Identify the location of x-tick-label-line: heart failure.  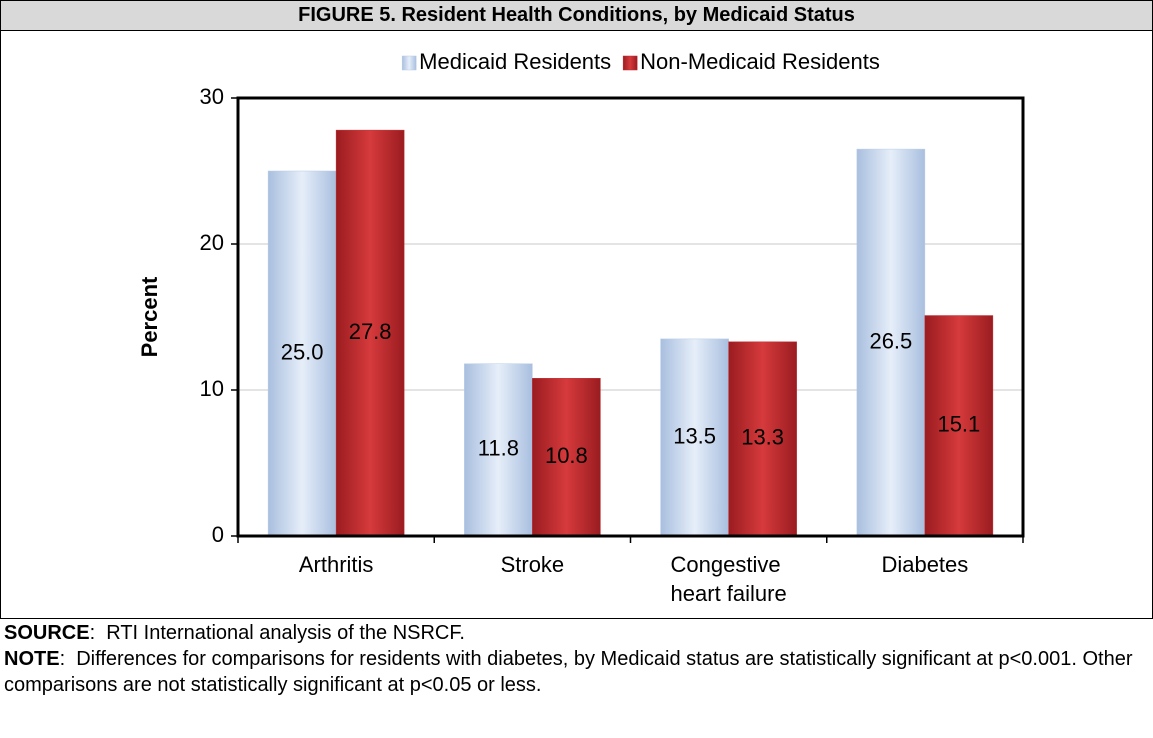
(729, 593).